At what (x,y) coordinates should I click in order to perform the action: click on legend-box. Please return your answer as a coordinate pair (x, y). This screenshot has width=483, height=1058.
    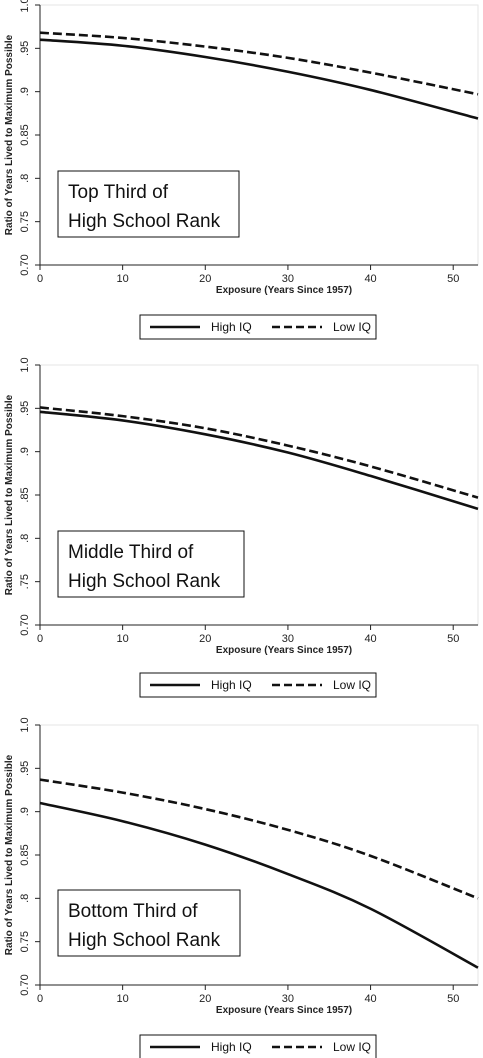
    Looking at the image, I should click on (258, 1046).